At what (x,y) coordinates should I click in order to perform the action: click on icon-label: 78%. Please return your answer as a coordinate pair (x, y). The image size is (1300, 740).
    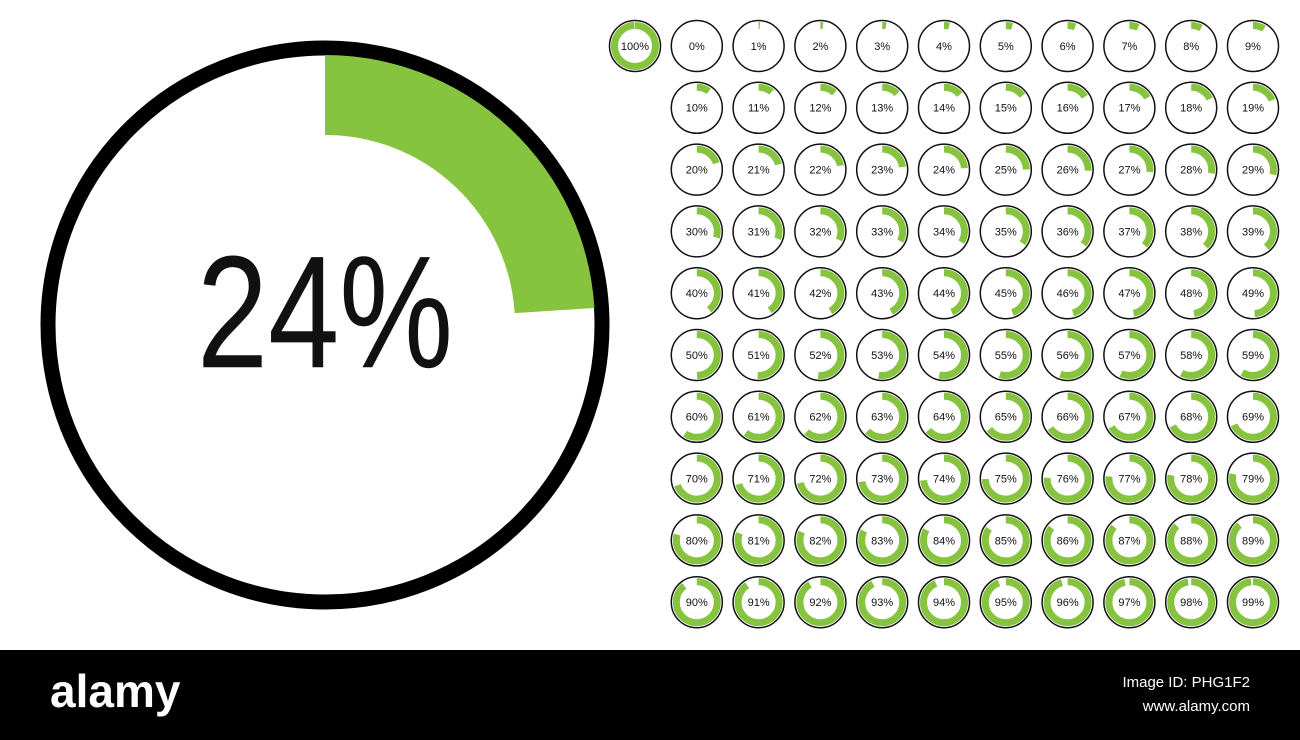
    Looking at the image, I should click on (1191, 480).